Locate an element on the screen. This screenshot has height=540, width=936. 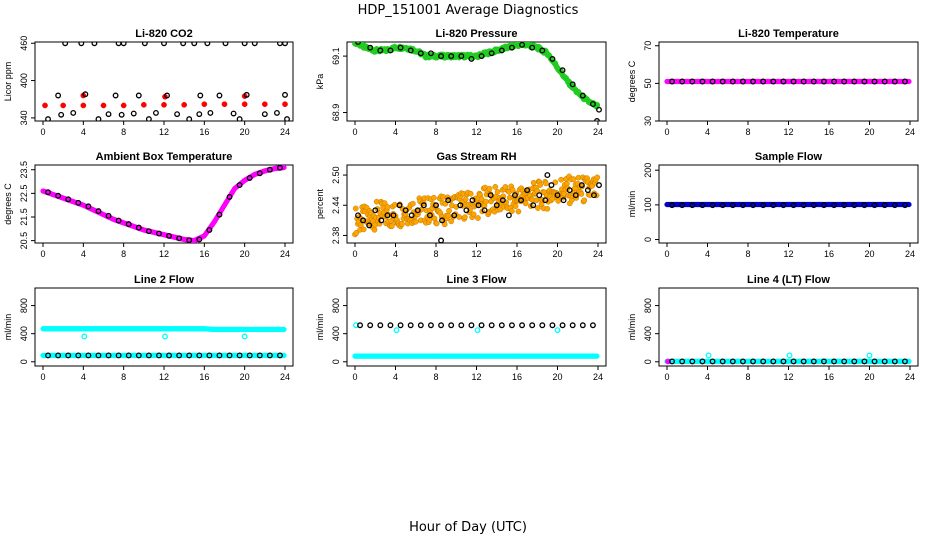
li-820-co2-x-tick-label: 24 is located at coordinates (285, 132).